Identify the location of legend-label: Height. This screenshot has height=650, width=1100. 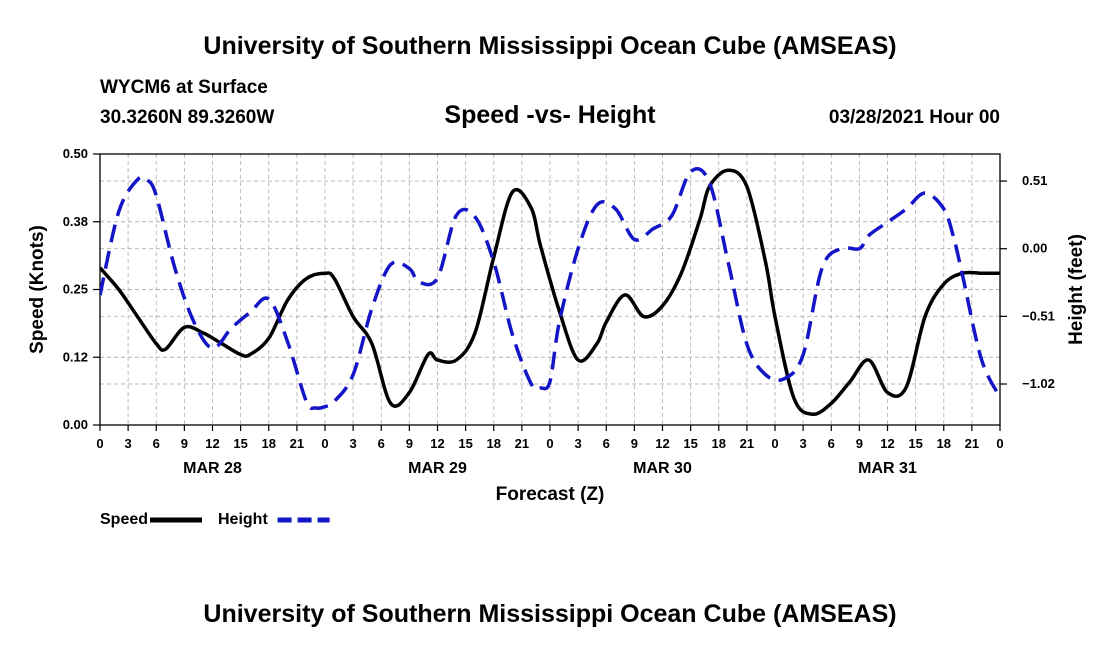
(243, 519).